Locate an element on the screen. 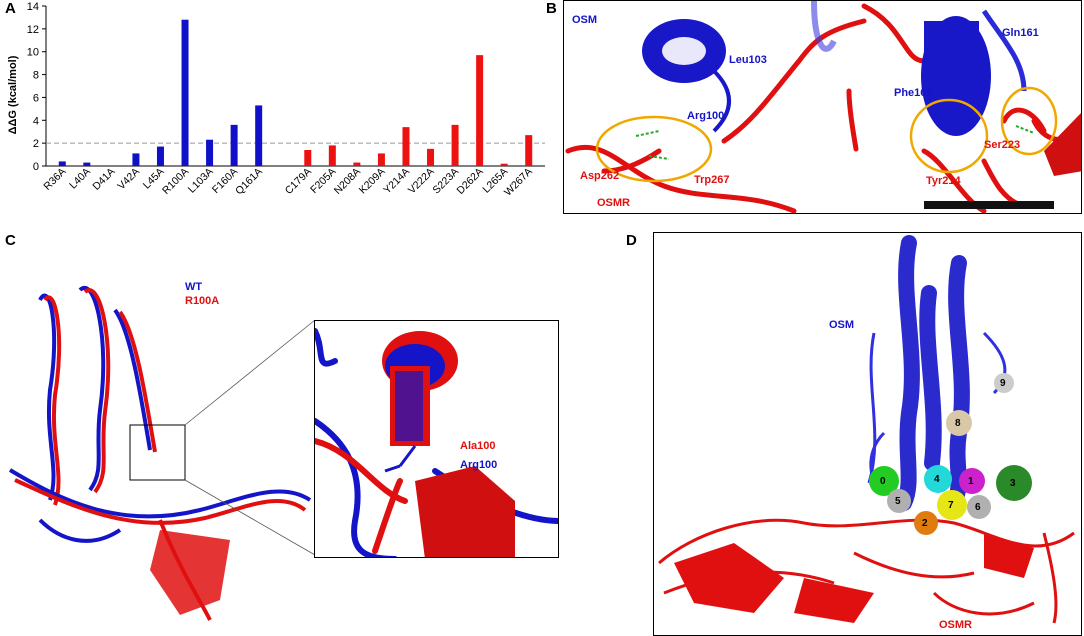  x-tick-label: K209A is located at coordinates (372, 181).